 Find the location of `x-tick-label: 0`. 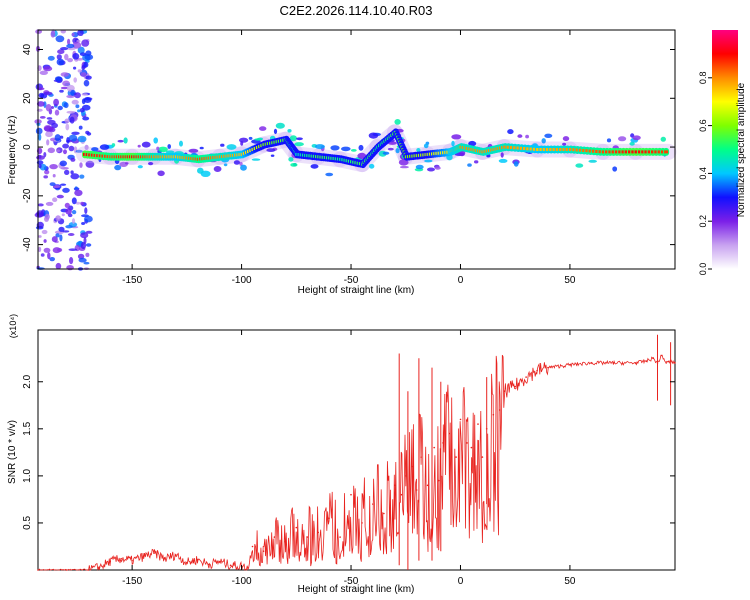

x-tick-label: 0 is located at coordinates (461, 581).